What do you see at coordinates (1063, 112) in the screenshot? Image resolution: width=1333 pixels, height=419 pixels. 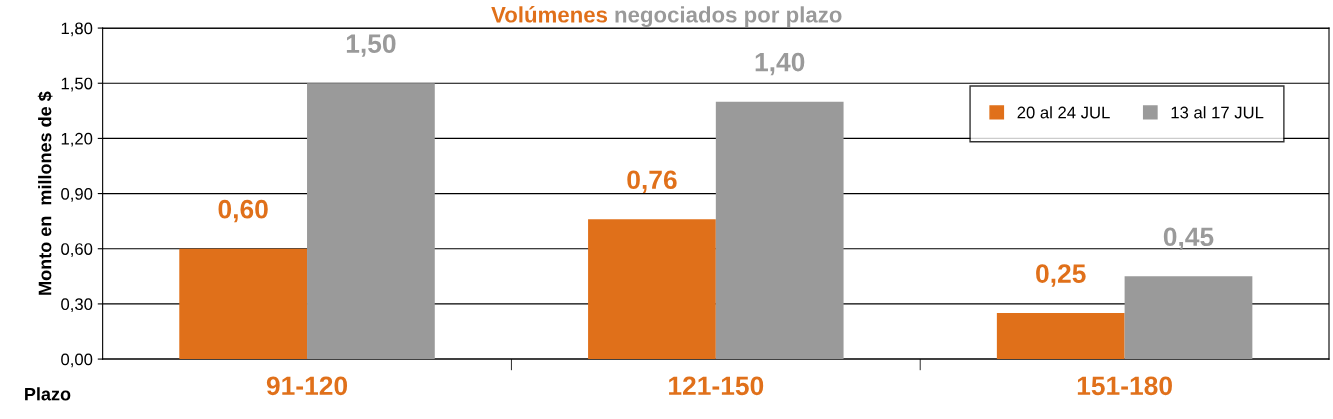 I see `legend-label: 20 al 24 JUL` at bounding box center [1063, 112].